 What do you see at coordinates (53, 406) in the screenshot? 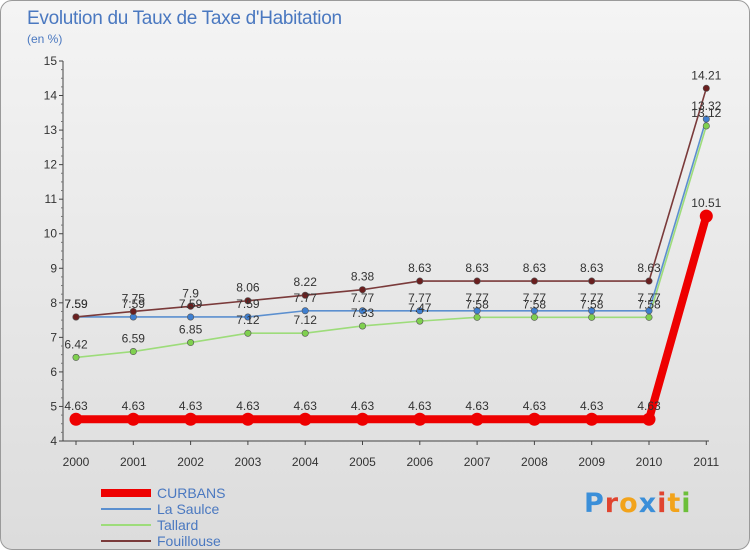
I see `y-tick-label: 5` at bounding box center [53, 406].